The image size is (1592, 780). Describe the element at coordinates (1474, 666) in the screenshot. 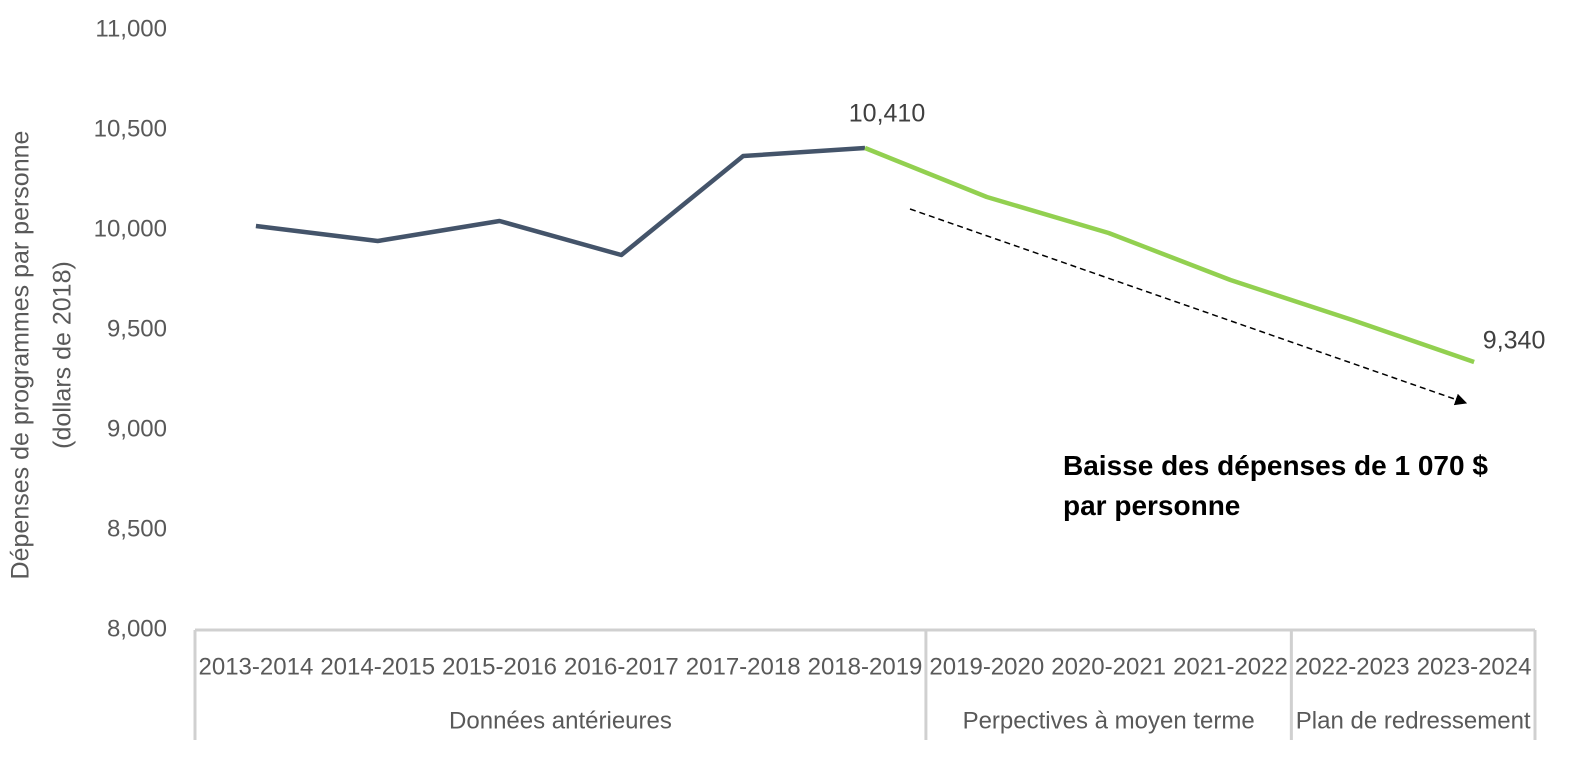

I see `x-tick-label: 2023-2024` at that location.